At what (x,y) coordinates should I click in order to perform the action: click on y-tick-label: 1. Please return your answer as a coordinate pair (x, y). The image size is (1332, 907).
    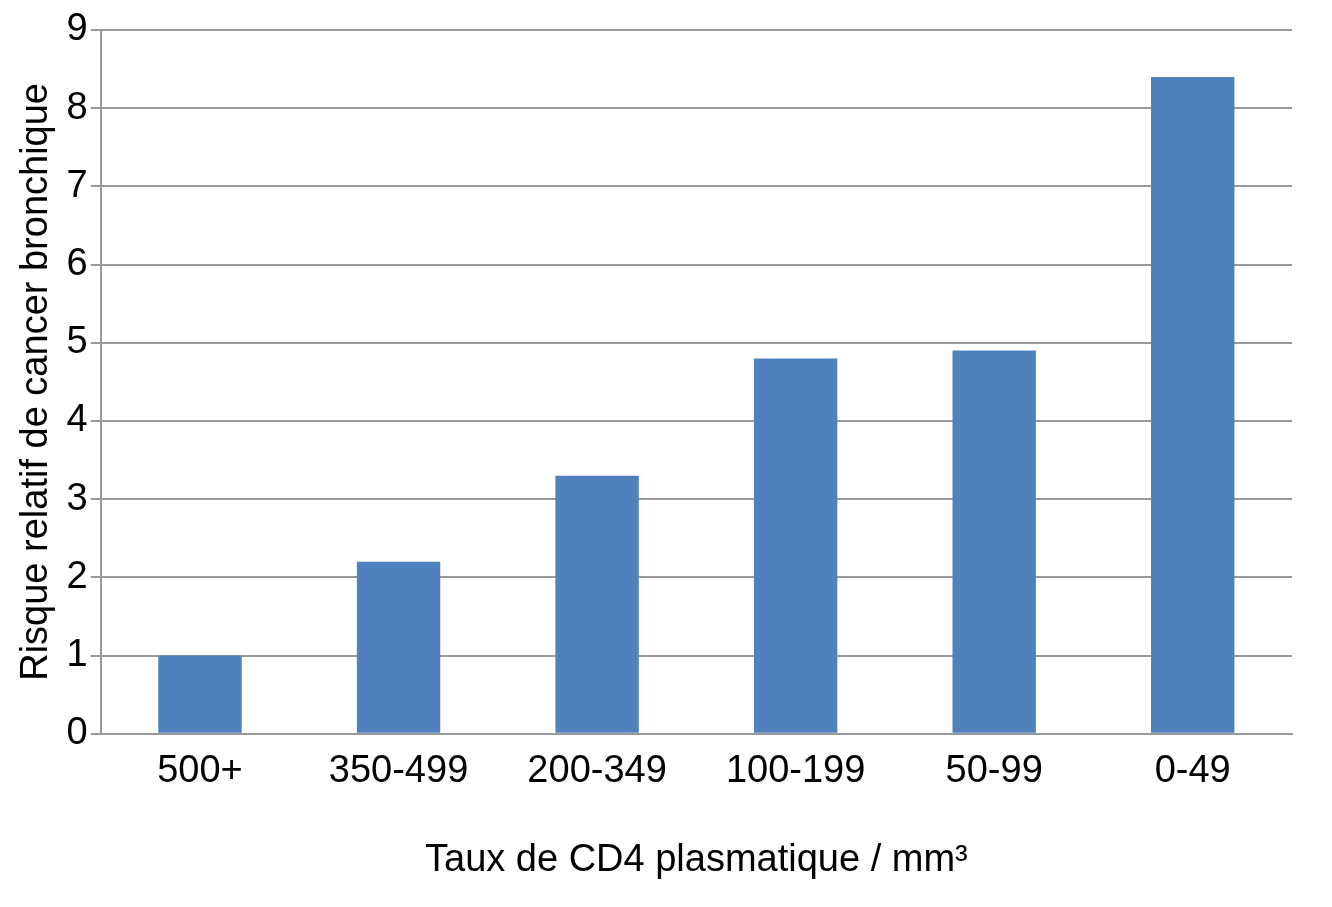
    Looking at the image, I should click on (77, 653).